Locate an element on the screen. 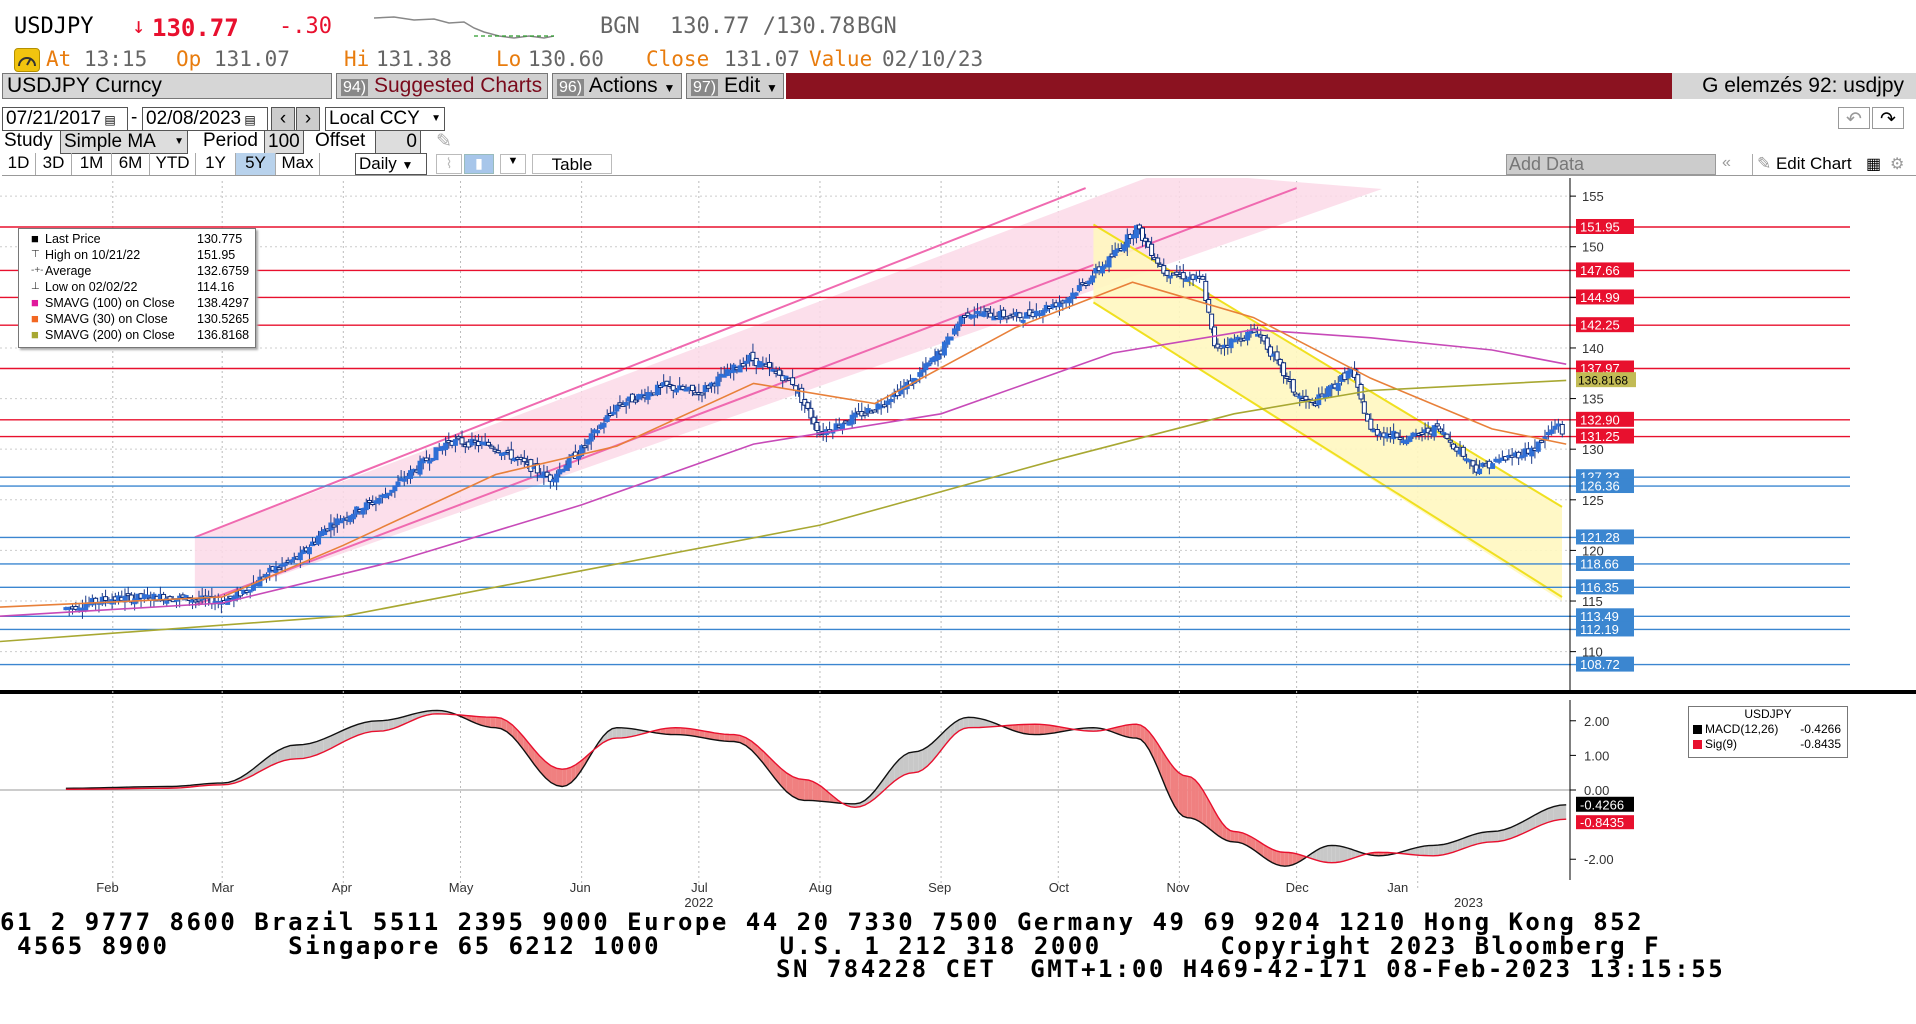 The height and width of the screenshot is (1024, 1916). legend-label: Average is located at coordinates (68, 271).